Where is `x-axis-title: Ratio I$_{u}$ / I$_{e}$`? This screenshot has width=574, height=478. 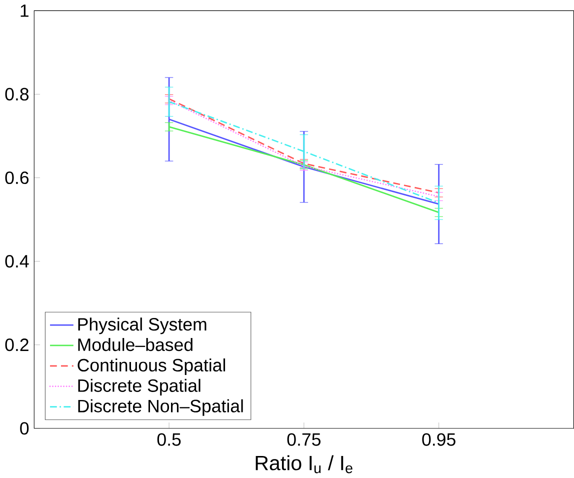 x-axis-title: Ratio I$_{u}$ / I$_{e}$ is located at coordinates (304, 464).